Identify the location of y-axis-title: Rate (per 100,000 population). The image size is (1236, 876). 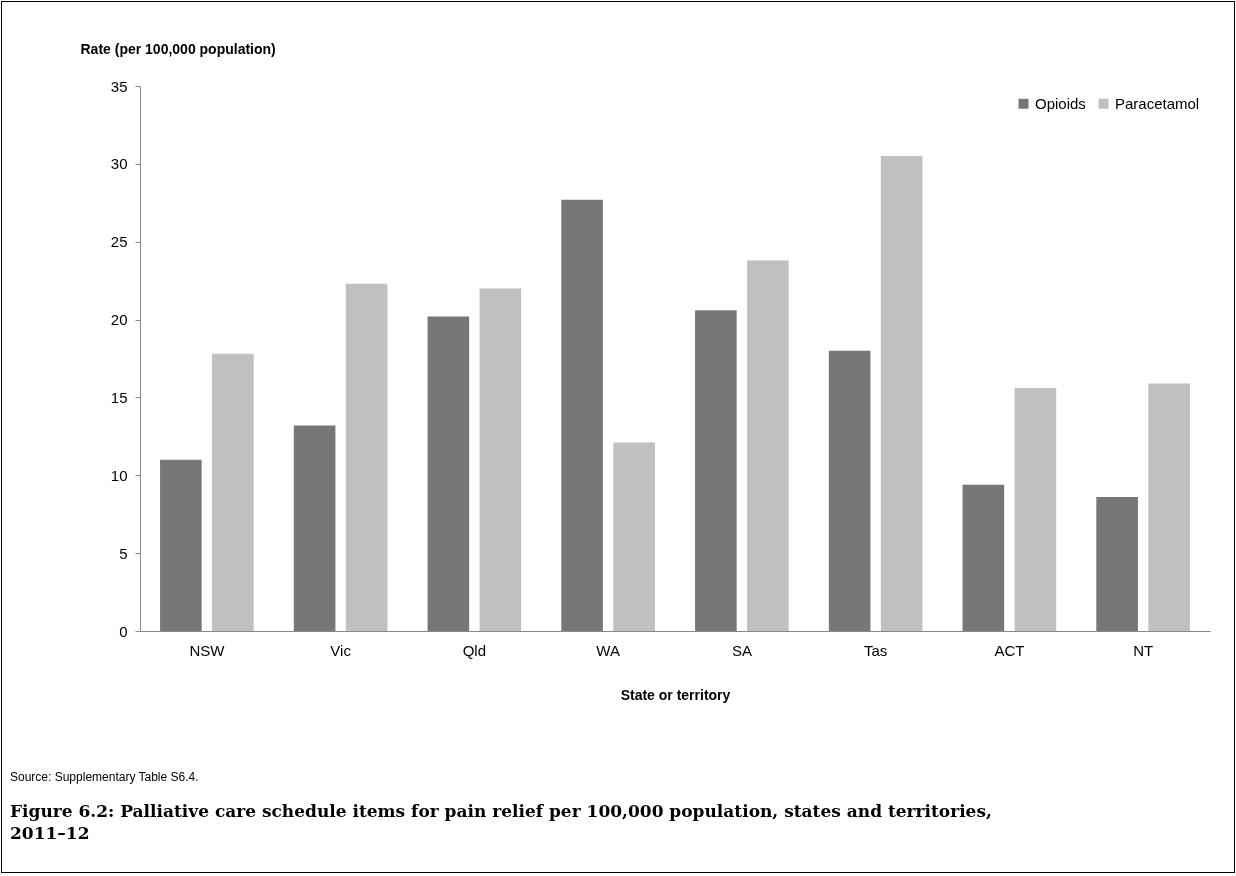
(178, 48).